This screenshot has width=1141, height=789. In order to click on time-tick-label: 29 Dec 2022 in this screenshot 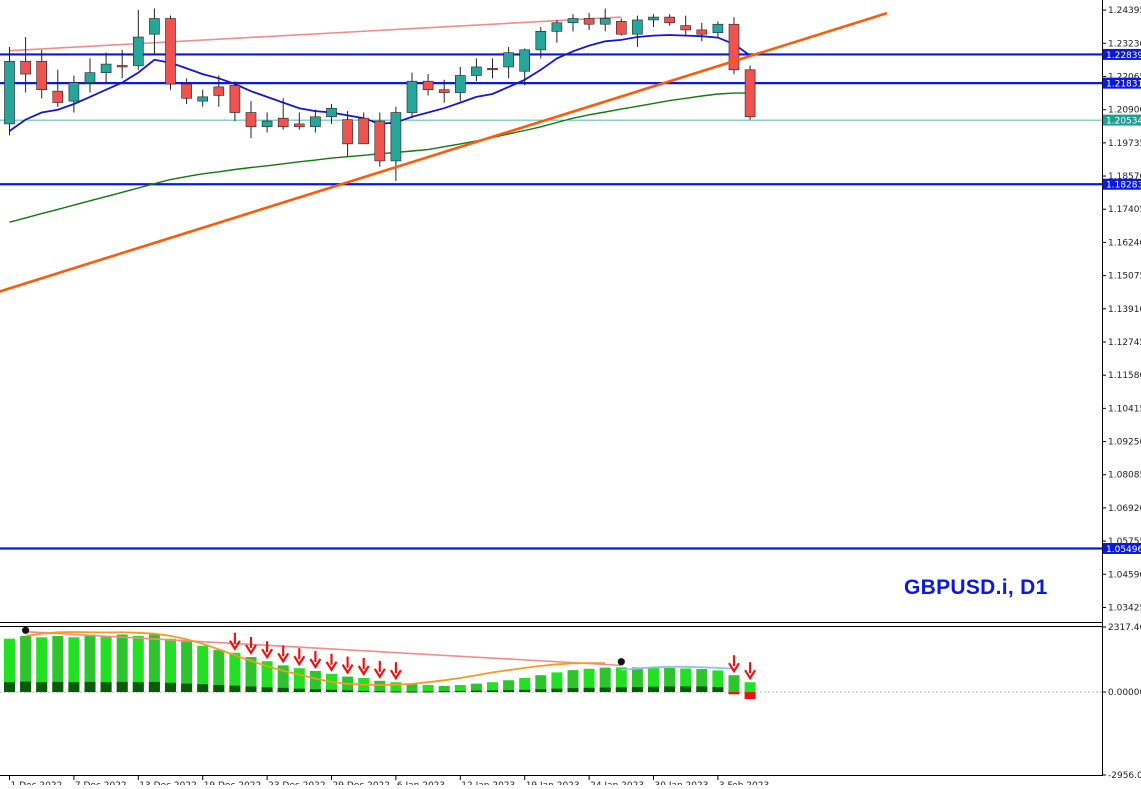, I will do `click(362, 783)`.